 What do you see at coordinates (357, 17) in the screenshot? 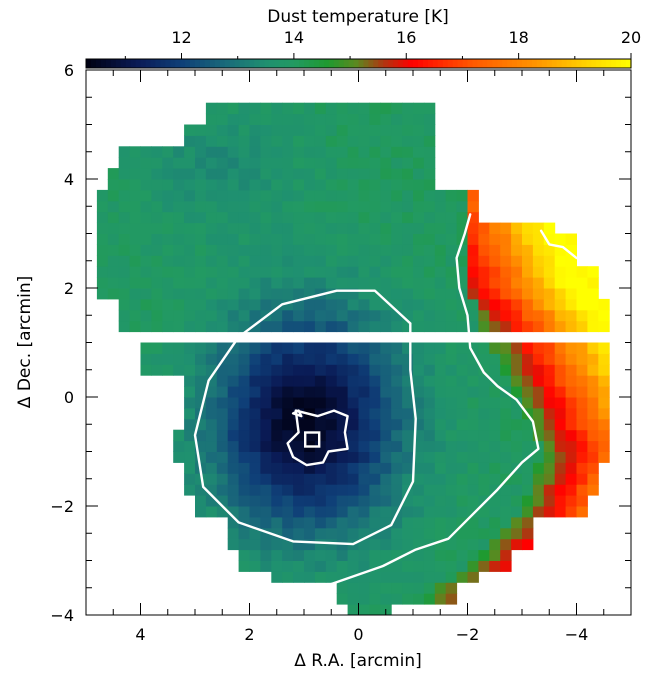
I see `colorbar-title: Dust temperature [K]` at bounding box center [357, 17].